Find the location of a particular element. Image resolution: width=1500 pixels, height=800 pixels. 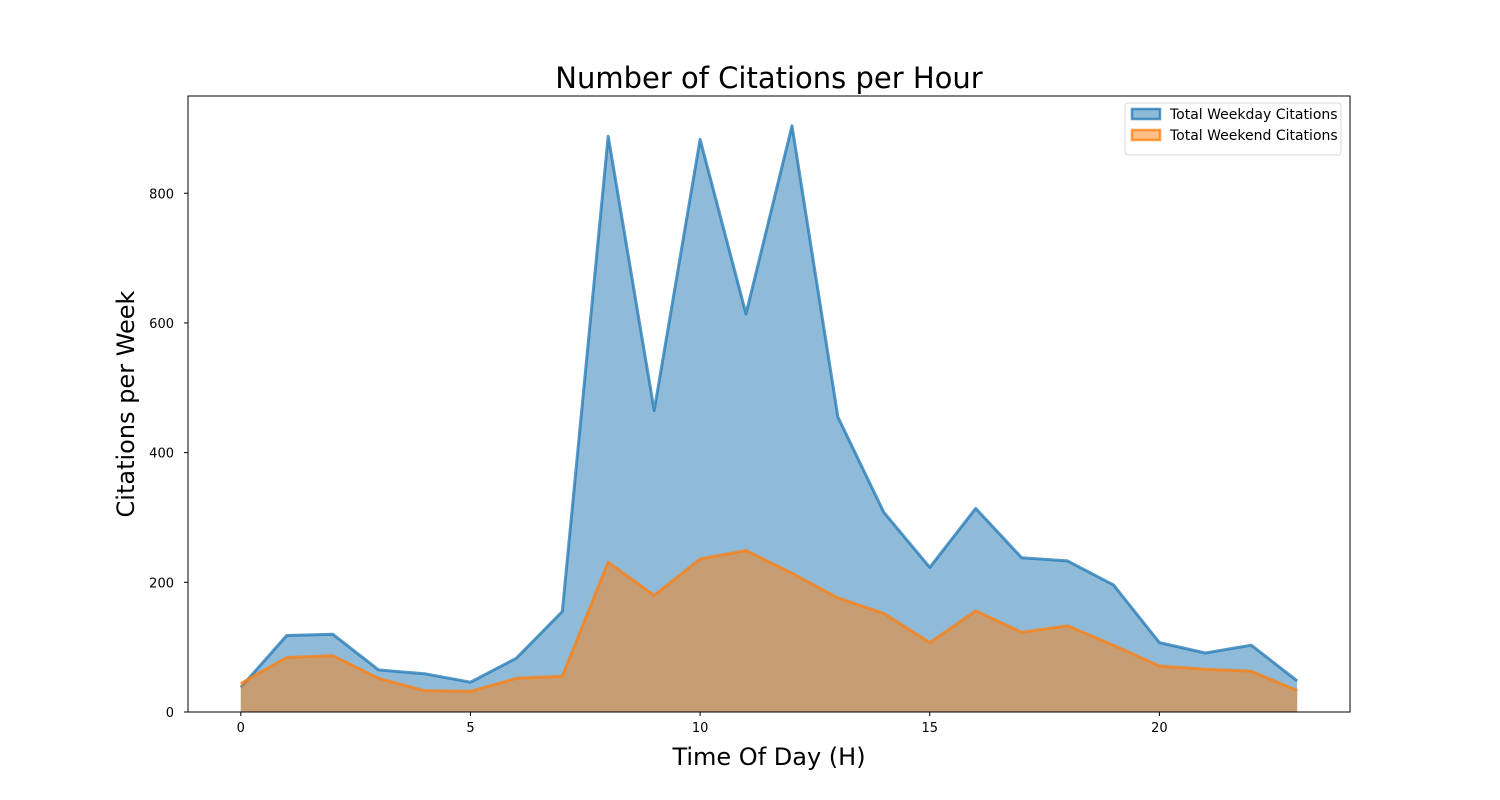

y-tick-label: 0 is located at coordinates (170, 713).